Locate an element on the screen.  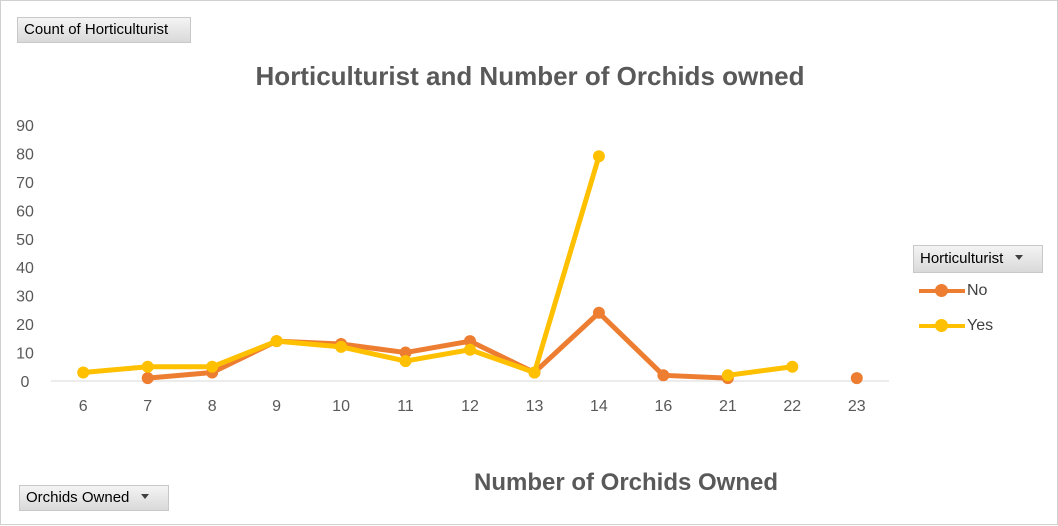
y-tick-label: 70 is located at coordinates (25, 183).